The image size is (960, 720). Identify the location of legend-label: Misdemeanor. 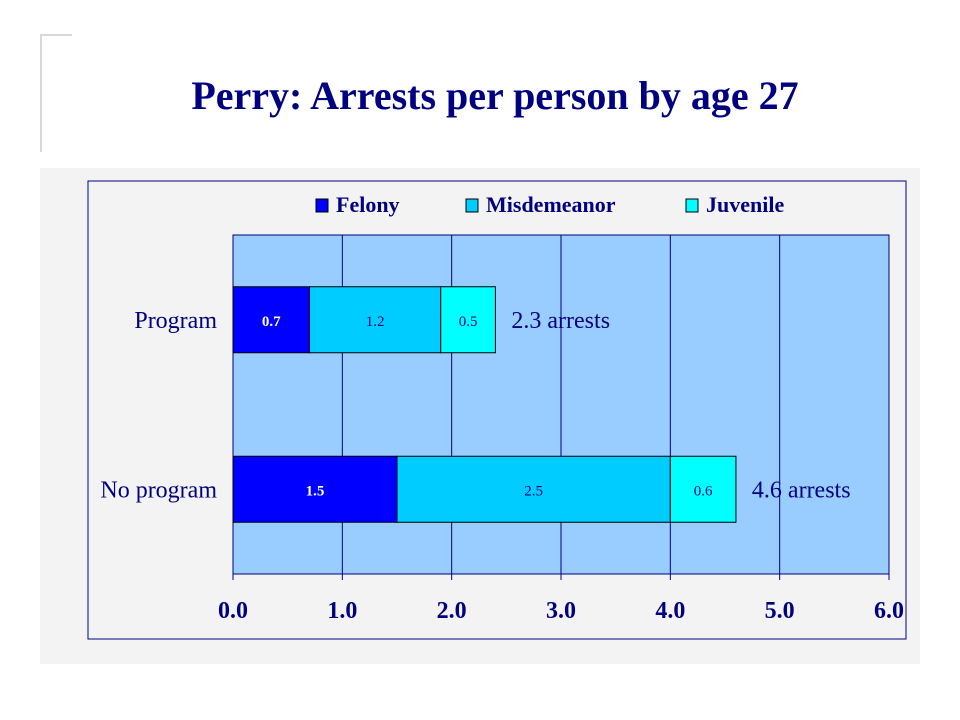
(551, 204).